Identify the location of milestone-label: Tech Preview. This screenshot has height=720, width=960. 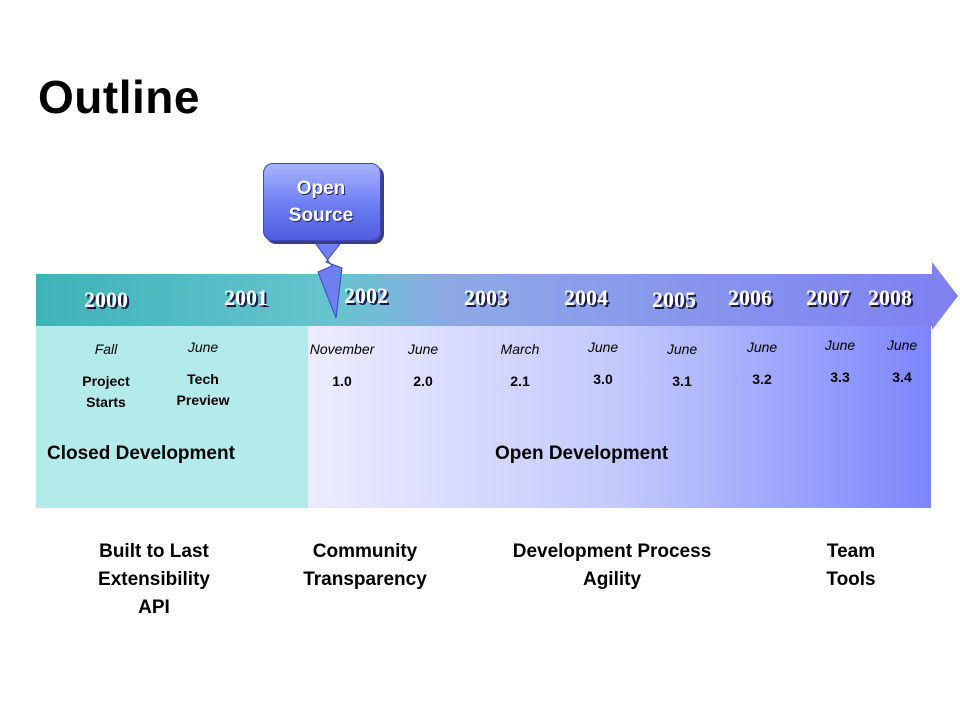
(203, 389).